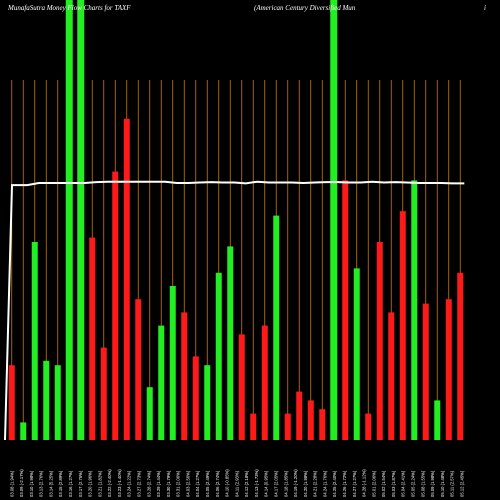 The width and height of the screenshot is (500, 500). I want to click on x-tick-label: 03.27 (2.73%), so click(138, 483).